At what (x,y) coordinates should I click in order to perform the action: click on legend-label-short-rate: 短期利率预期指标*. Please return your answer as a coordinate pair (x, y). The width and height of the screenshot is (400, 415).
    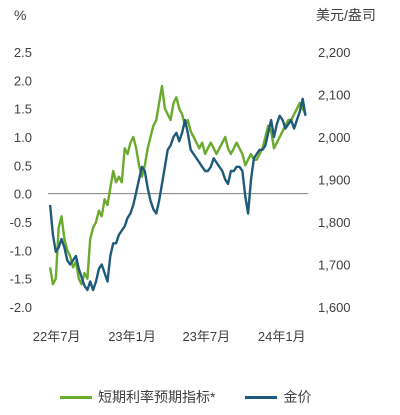
    Looking at the image, I should click on (157, 397).